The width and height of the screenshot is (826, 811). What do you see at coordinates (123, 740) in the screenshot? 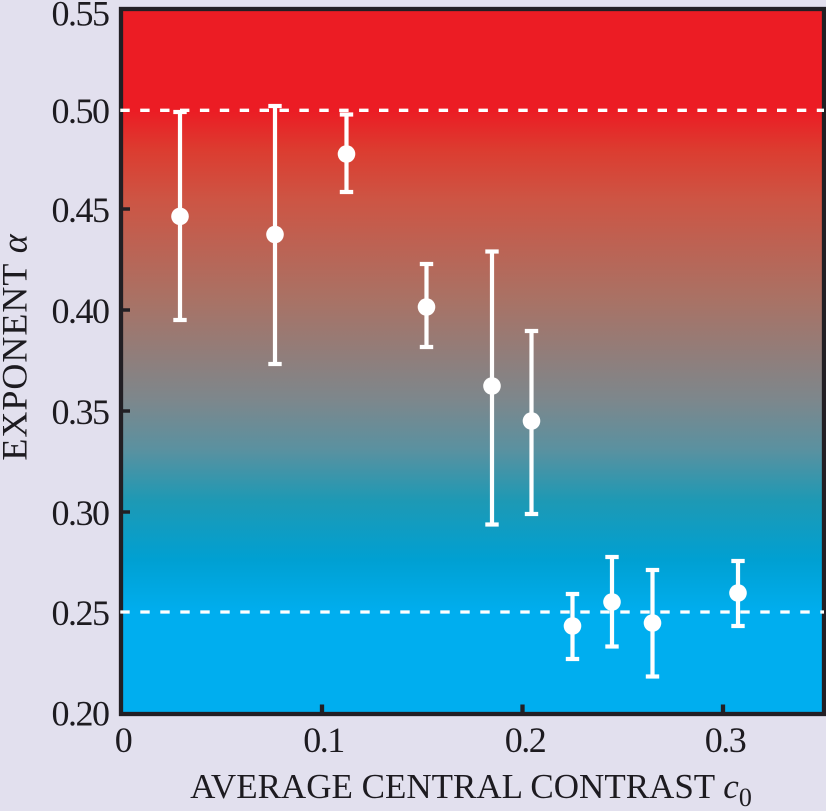
I see `svg-text: 0` at bounding box center [123, 740].